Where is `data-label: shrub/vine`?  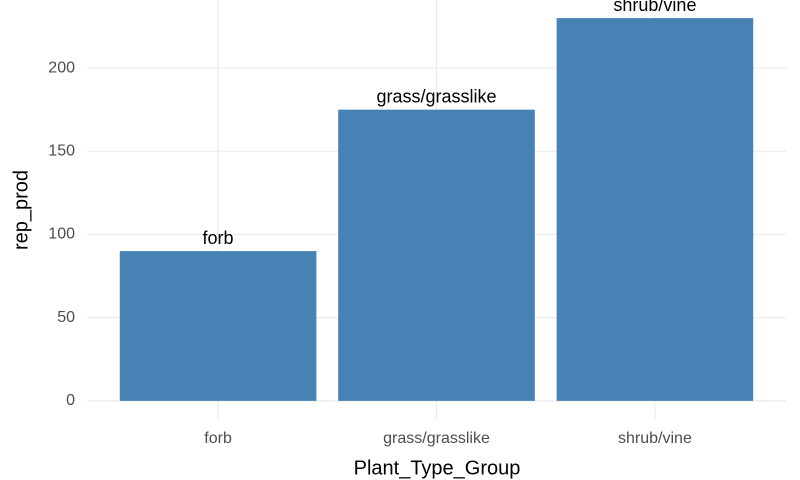 data-label: shrub/vine is located at coordinates (654, 7).